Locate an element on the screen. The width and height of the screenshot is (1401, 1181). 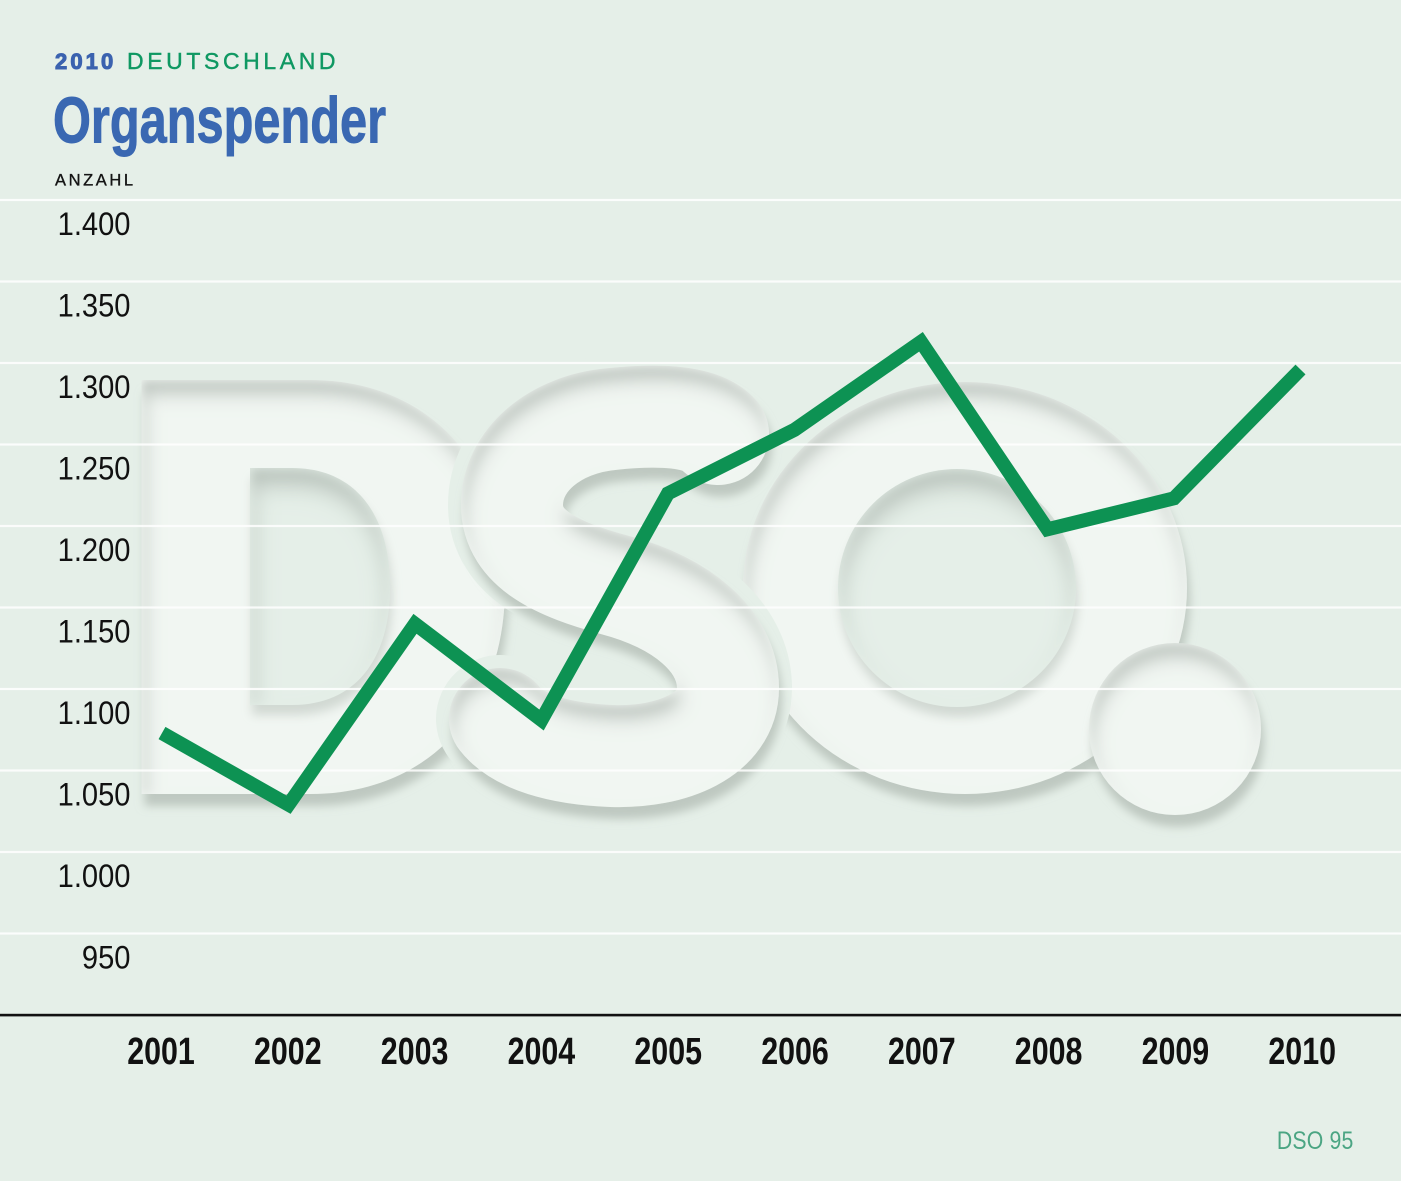
svg-text: DSO 95 is located at coordinates (1315, 1140).